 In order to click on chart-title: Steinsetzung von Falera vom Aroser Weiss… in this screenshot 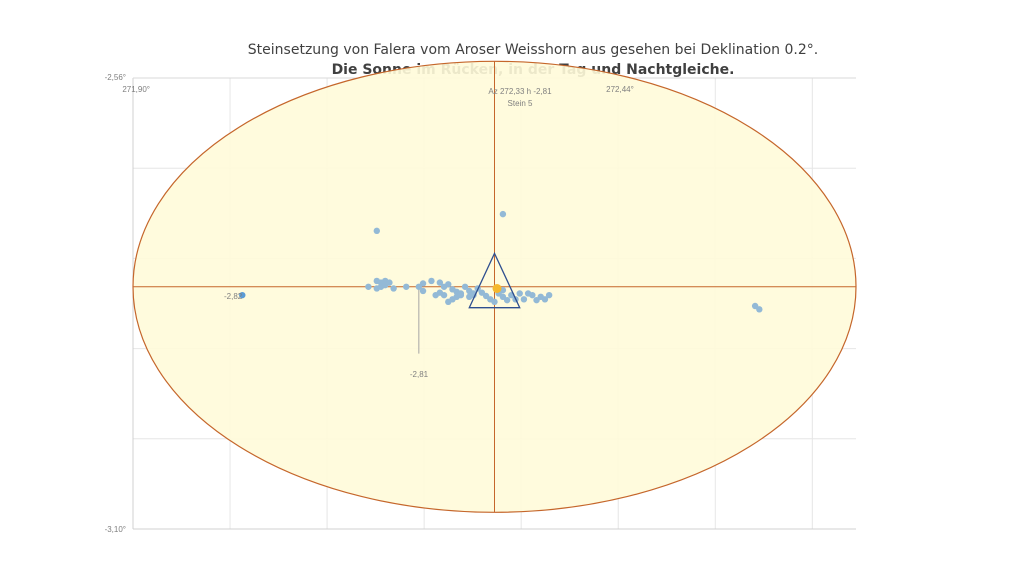, I will do `click(533, 50)`.